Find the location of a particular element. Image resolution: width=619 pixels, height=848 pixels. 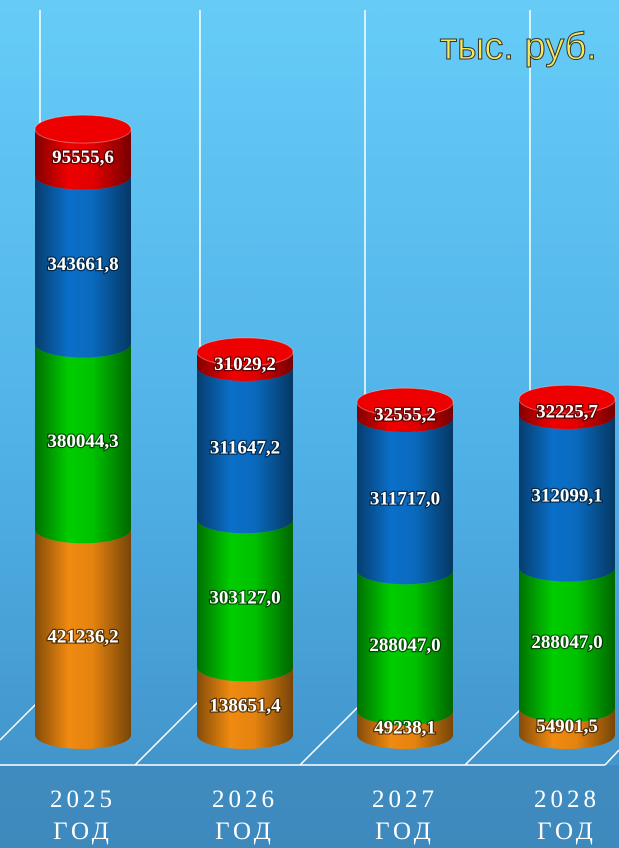

x-tick-label: 2025 ГОД is located at coordinates (83, 815).